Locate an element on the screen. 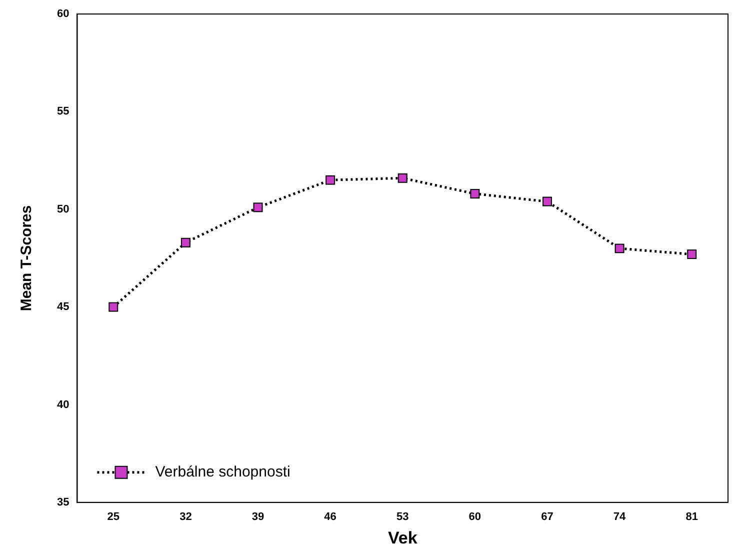 The height and width of the screenshot is (551, 742). legend-label: Verbálne schopnosti is located at coordinates (222, 472).